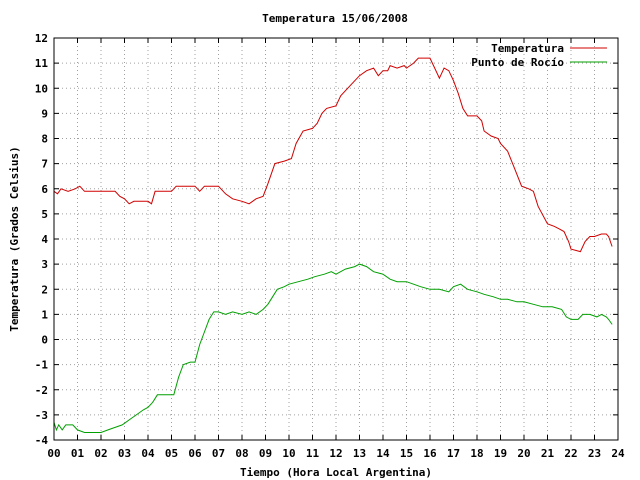 The image size is (640, 480). What do you see at coordinates (44, 214) in the screenshot?
I see `y-tick-label: 5` at bounding box center [44, 214].